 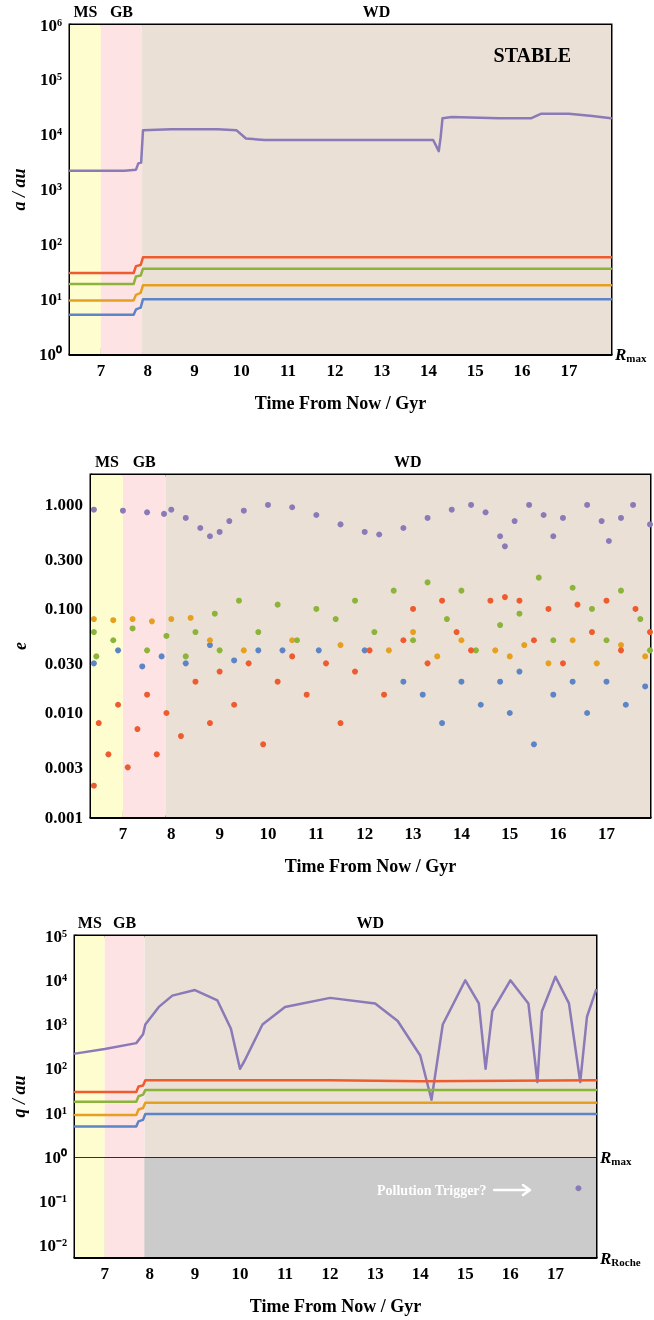 I want to click on annotation: STABLE, so click(x=532, y=55).